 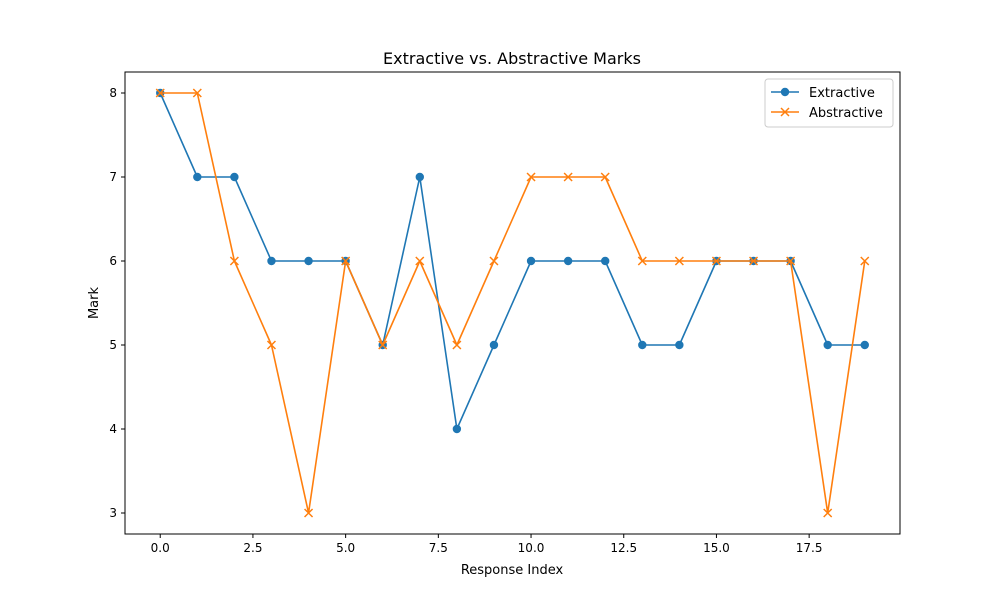 What do you see at coordinates (113, 345) in the screenshot?
I see `y-tick-label: 5` at bounding box center [113, 345].